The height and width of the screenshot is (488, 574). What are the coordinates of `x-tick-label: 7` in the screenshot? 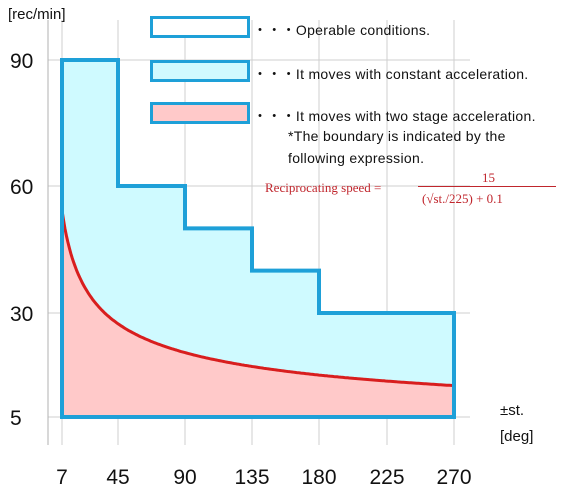 It's located at (62, 477).